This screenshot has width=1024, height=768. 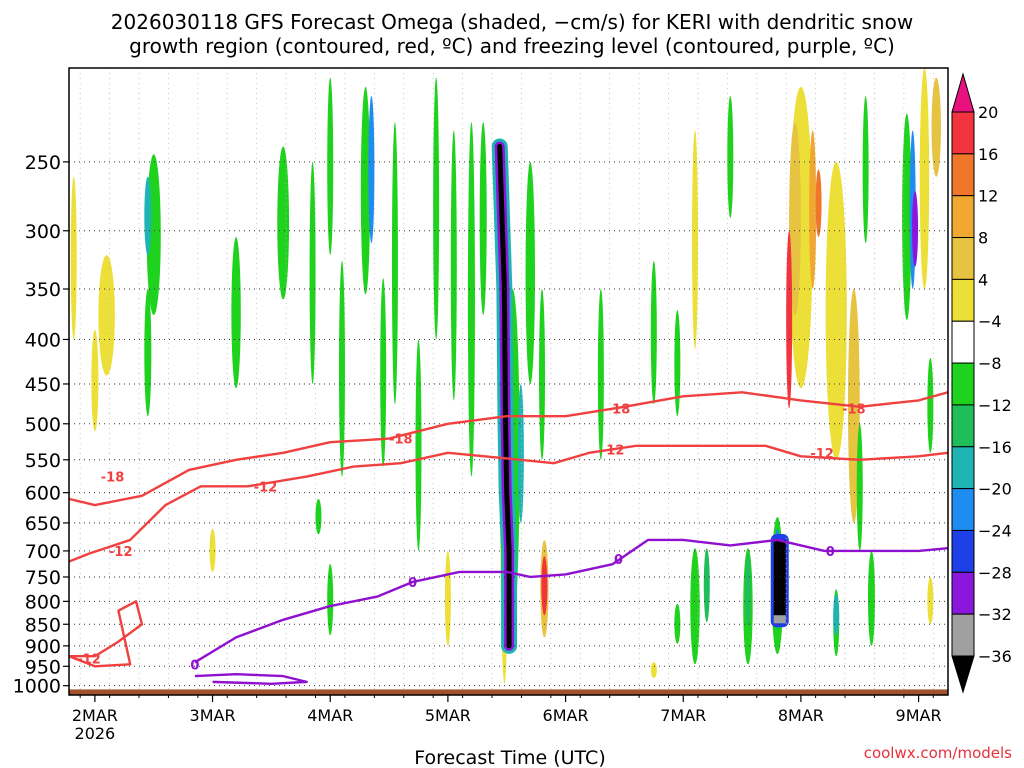 I want to click on contour-label: -18, so click(x=113, y=478).